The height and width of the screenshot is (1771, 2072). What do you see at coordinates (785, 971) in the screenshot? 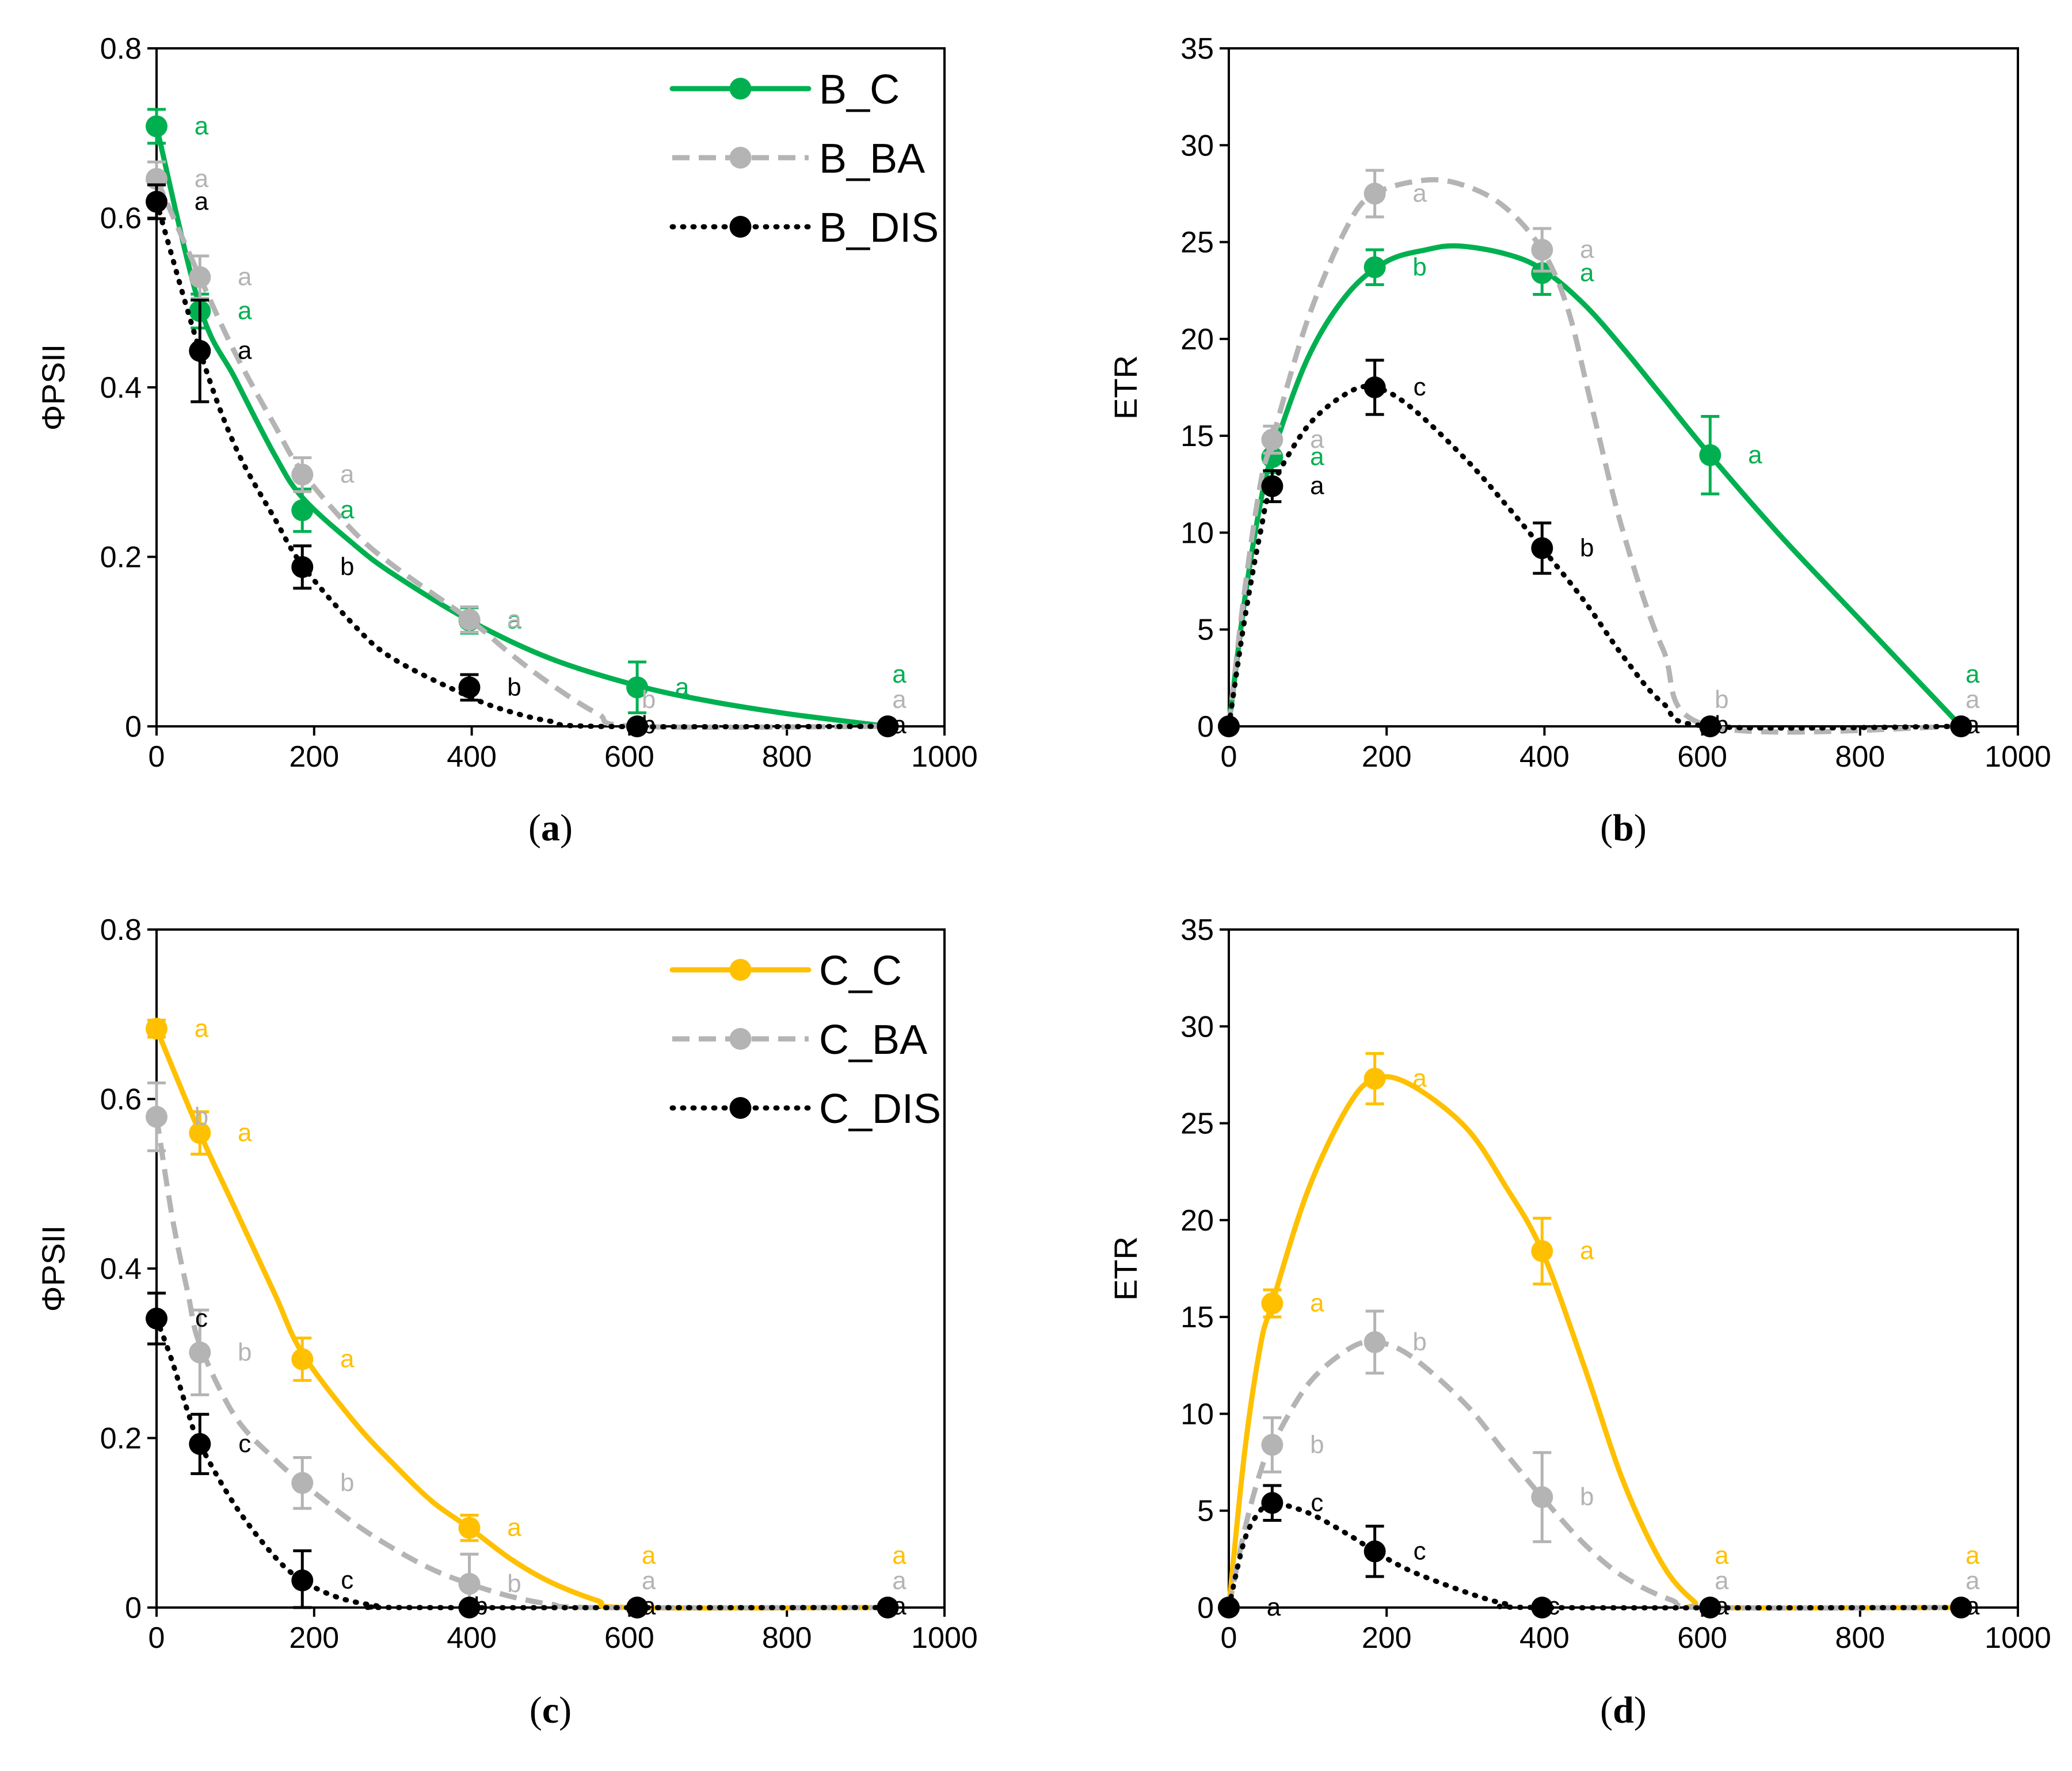
I see `legend-item: C_C` at bounding box center [785, 971].